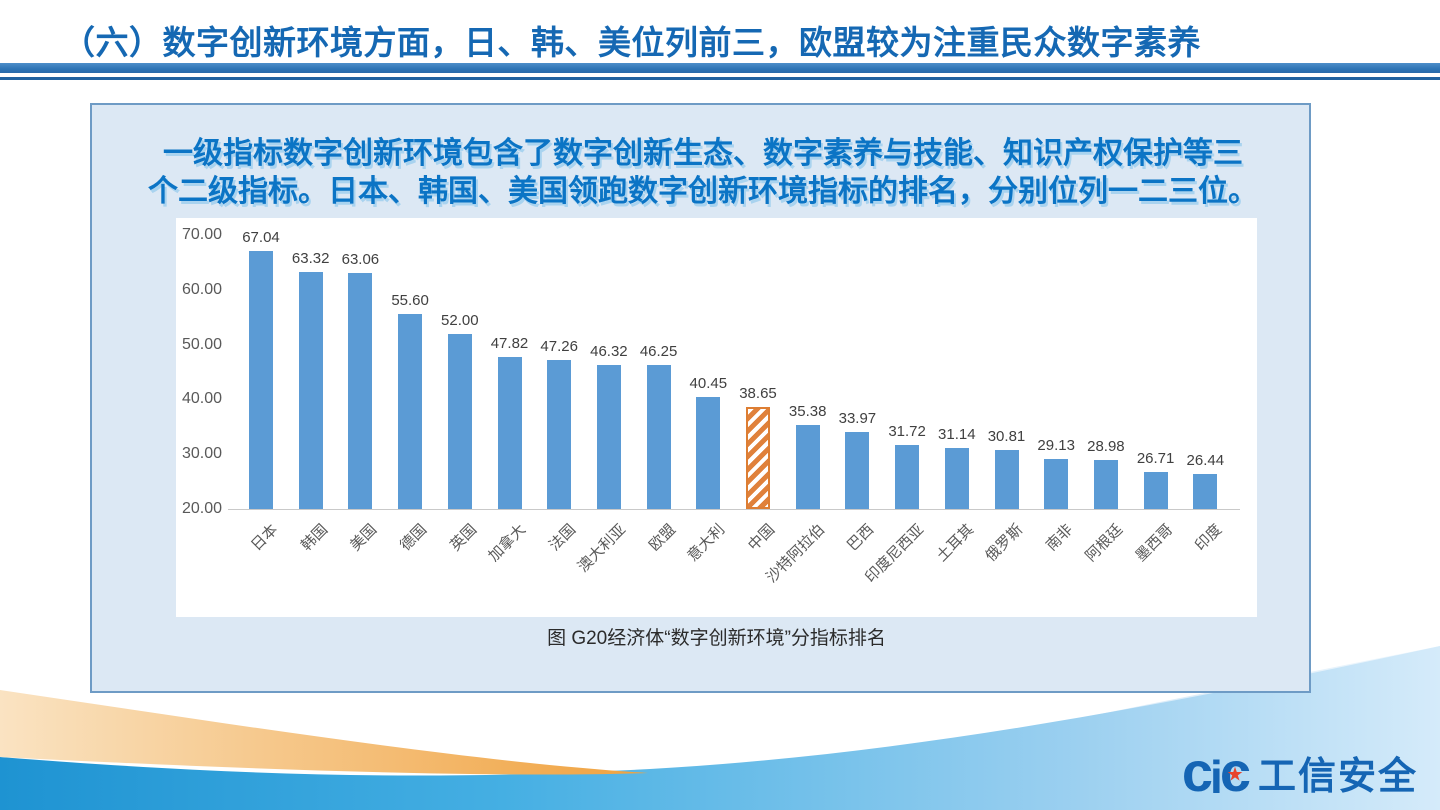 This screenshot has width=1440, height=810. What do you see at coordinates (201, 344) in the screenshot?
I see `y-axis-tick: 50.00` at bounding box center [201, 344].